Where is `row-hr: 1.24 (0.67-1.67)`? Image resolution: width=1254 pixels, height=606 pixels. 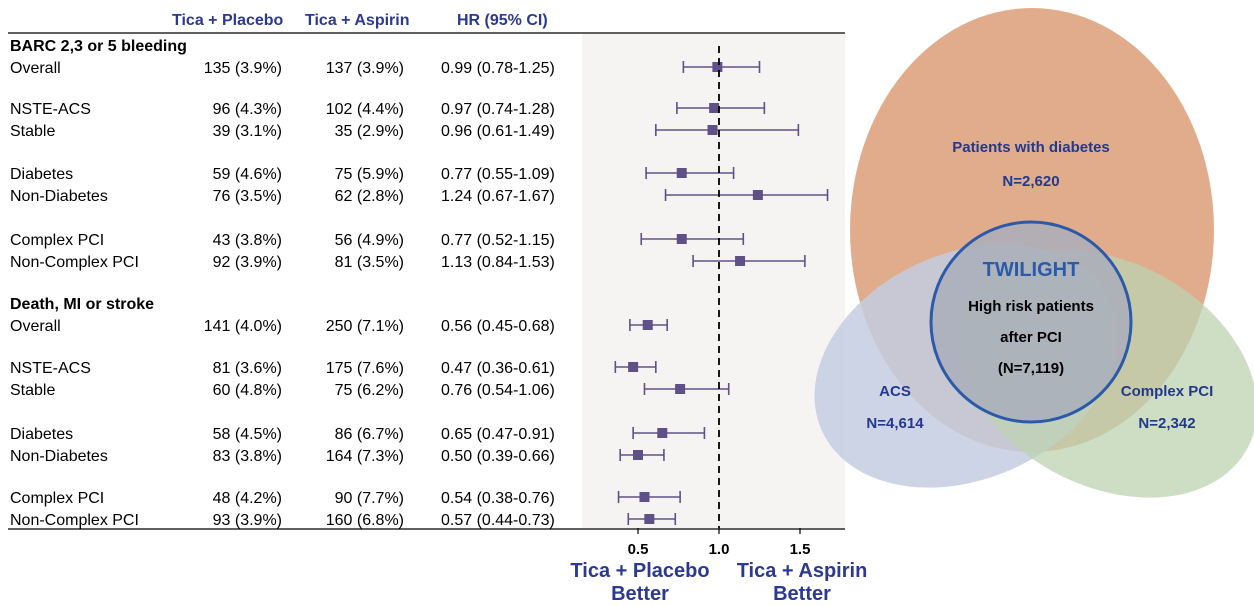
row-hr: 1.24 (0.67-1.67) is located at coordinates (498, 196).